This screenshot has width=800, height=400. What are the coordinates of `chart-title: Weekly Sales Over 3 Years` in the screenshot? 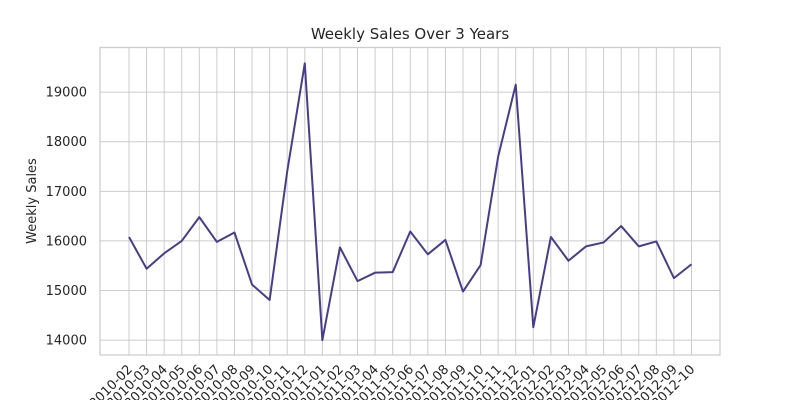 It's located at (410, 34).